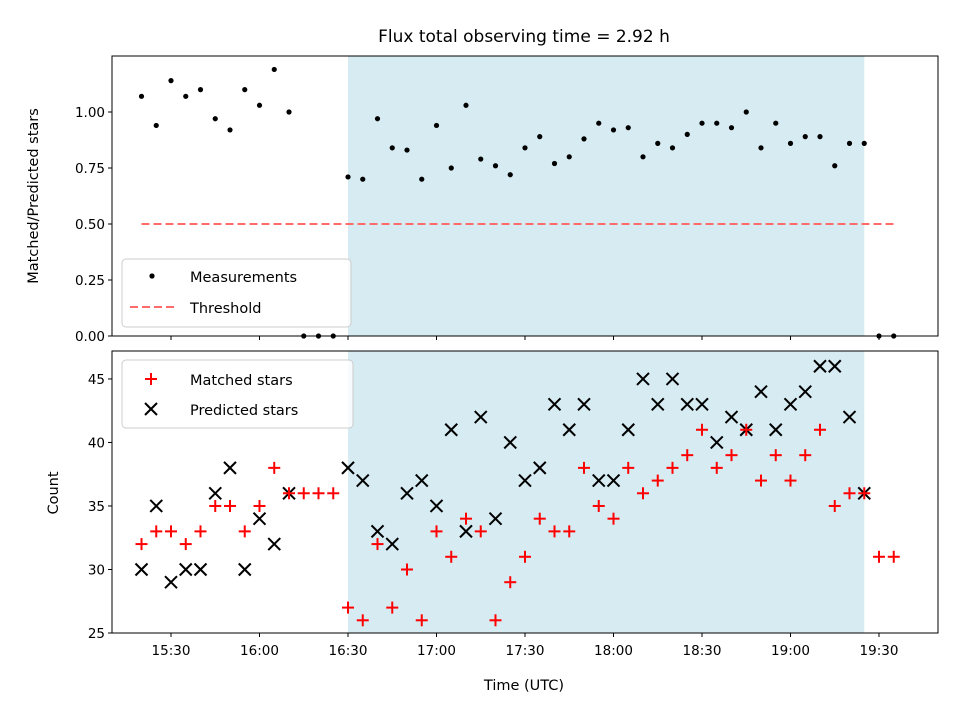  I want to click on top-y-tick-label: 0.75, so click(90, 169).